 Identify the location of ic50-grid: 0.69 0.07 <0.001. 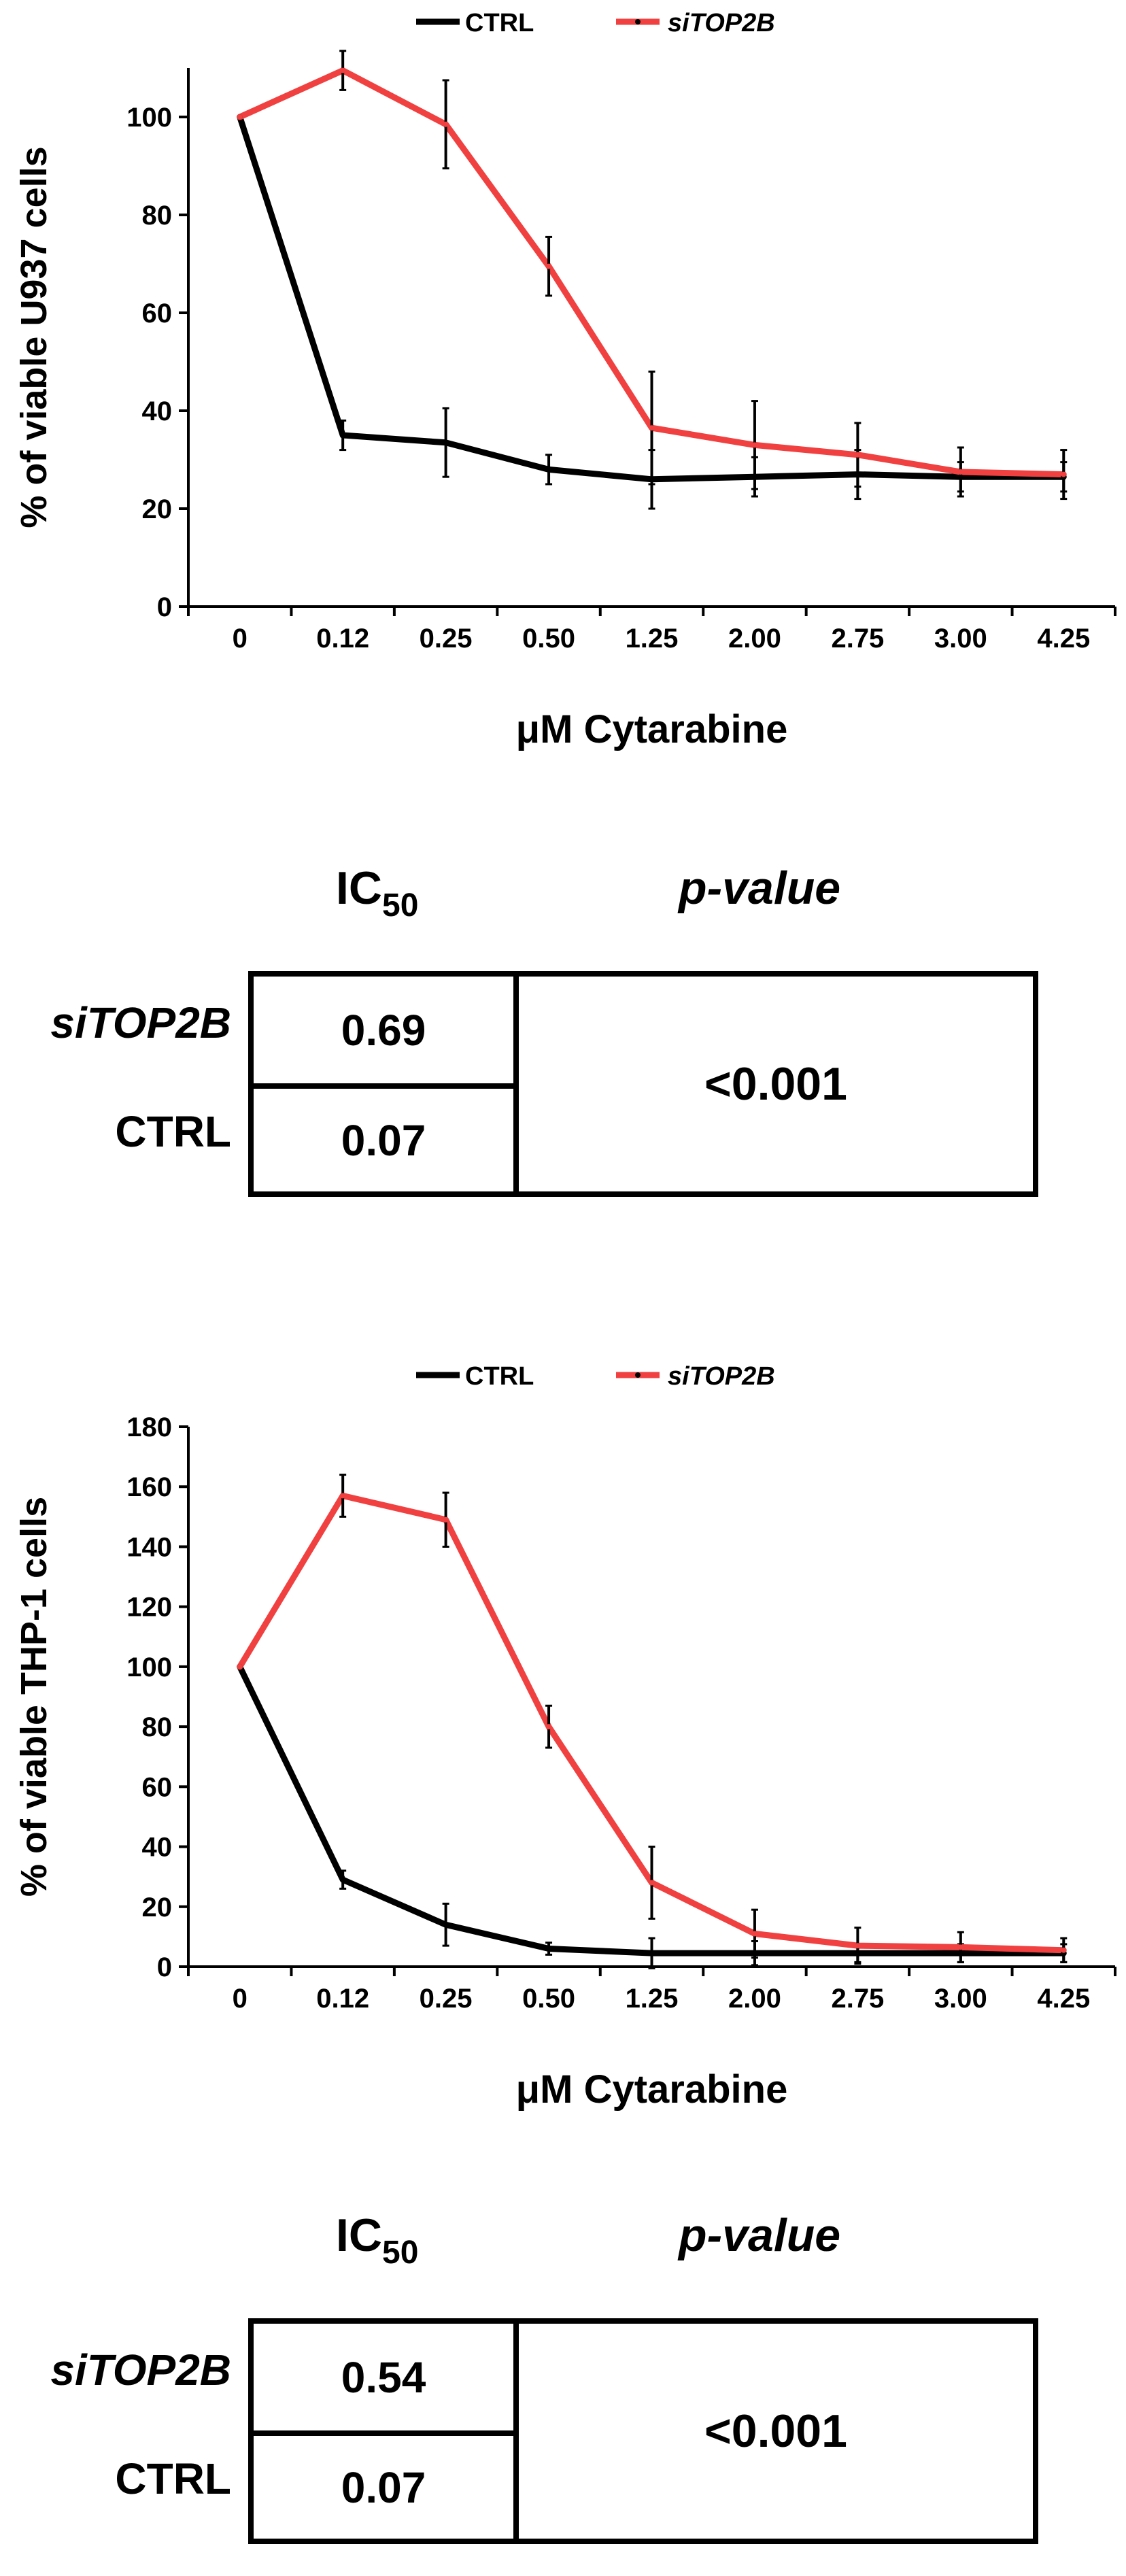
(643, 1084).